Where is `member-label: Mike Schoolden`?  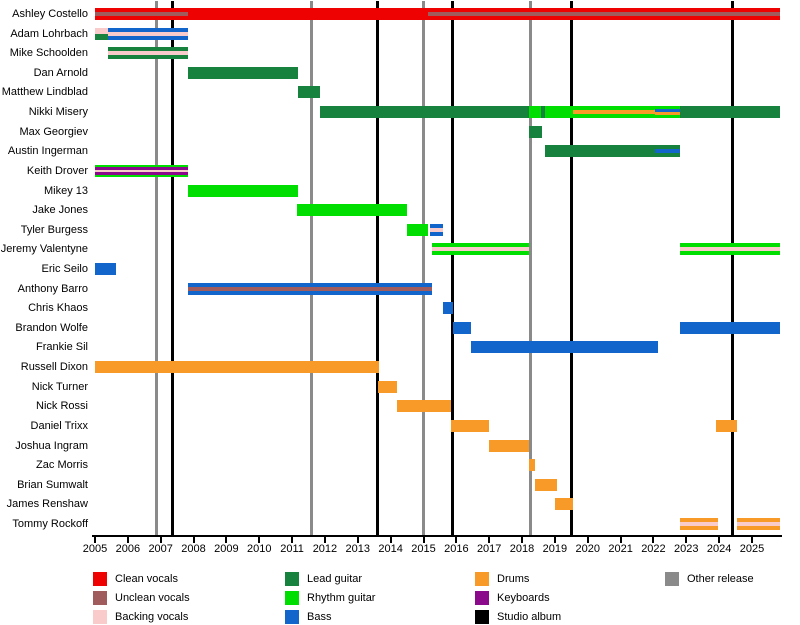
member-label: Mike Schoolden is located at coordinates (48, 53).